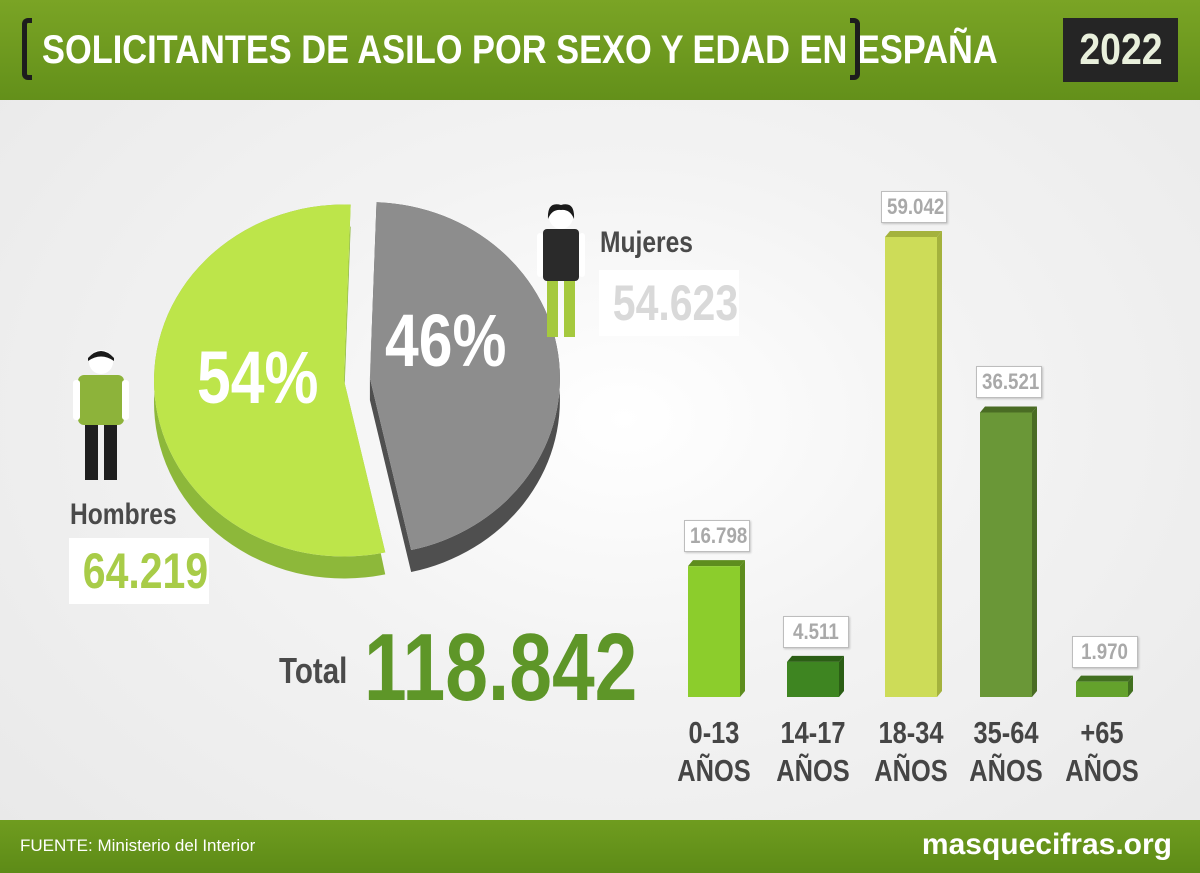  I want to click on pie-slice-hombres, so click(270, 380).